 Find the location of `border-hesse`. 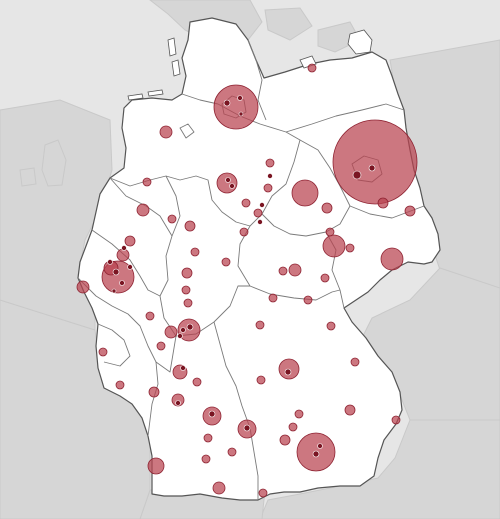

border-hesse is located at coordinates (204, 256).